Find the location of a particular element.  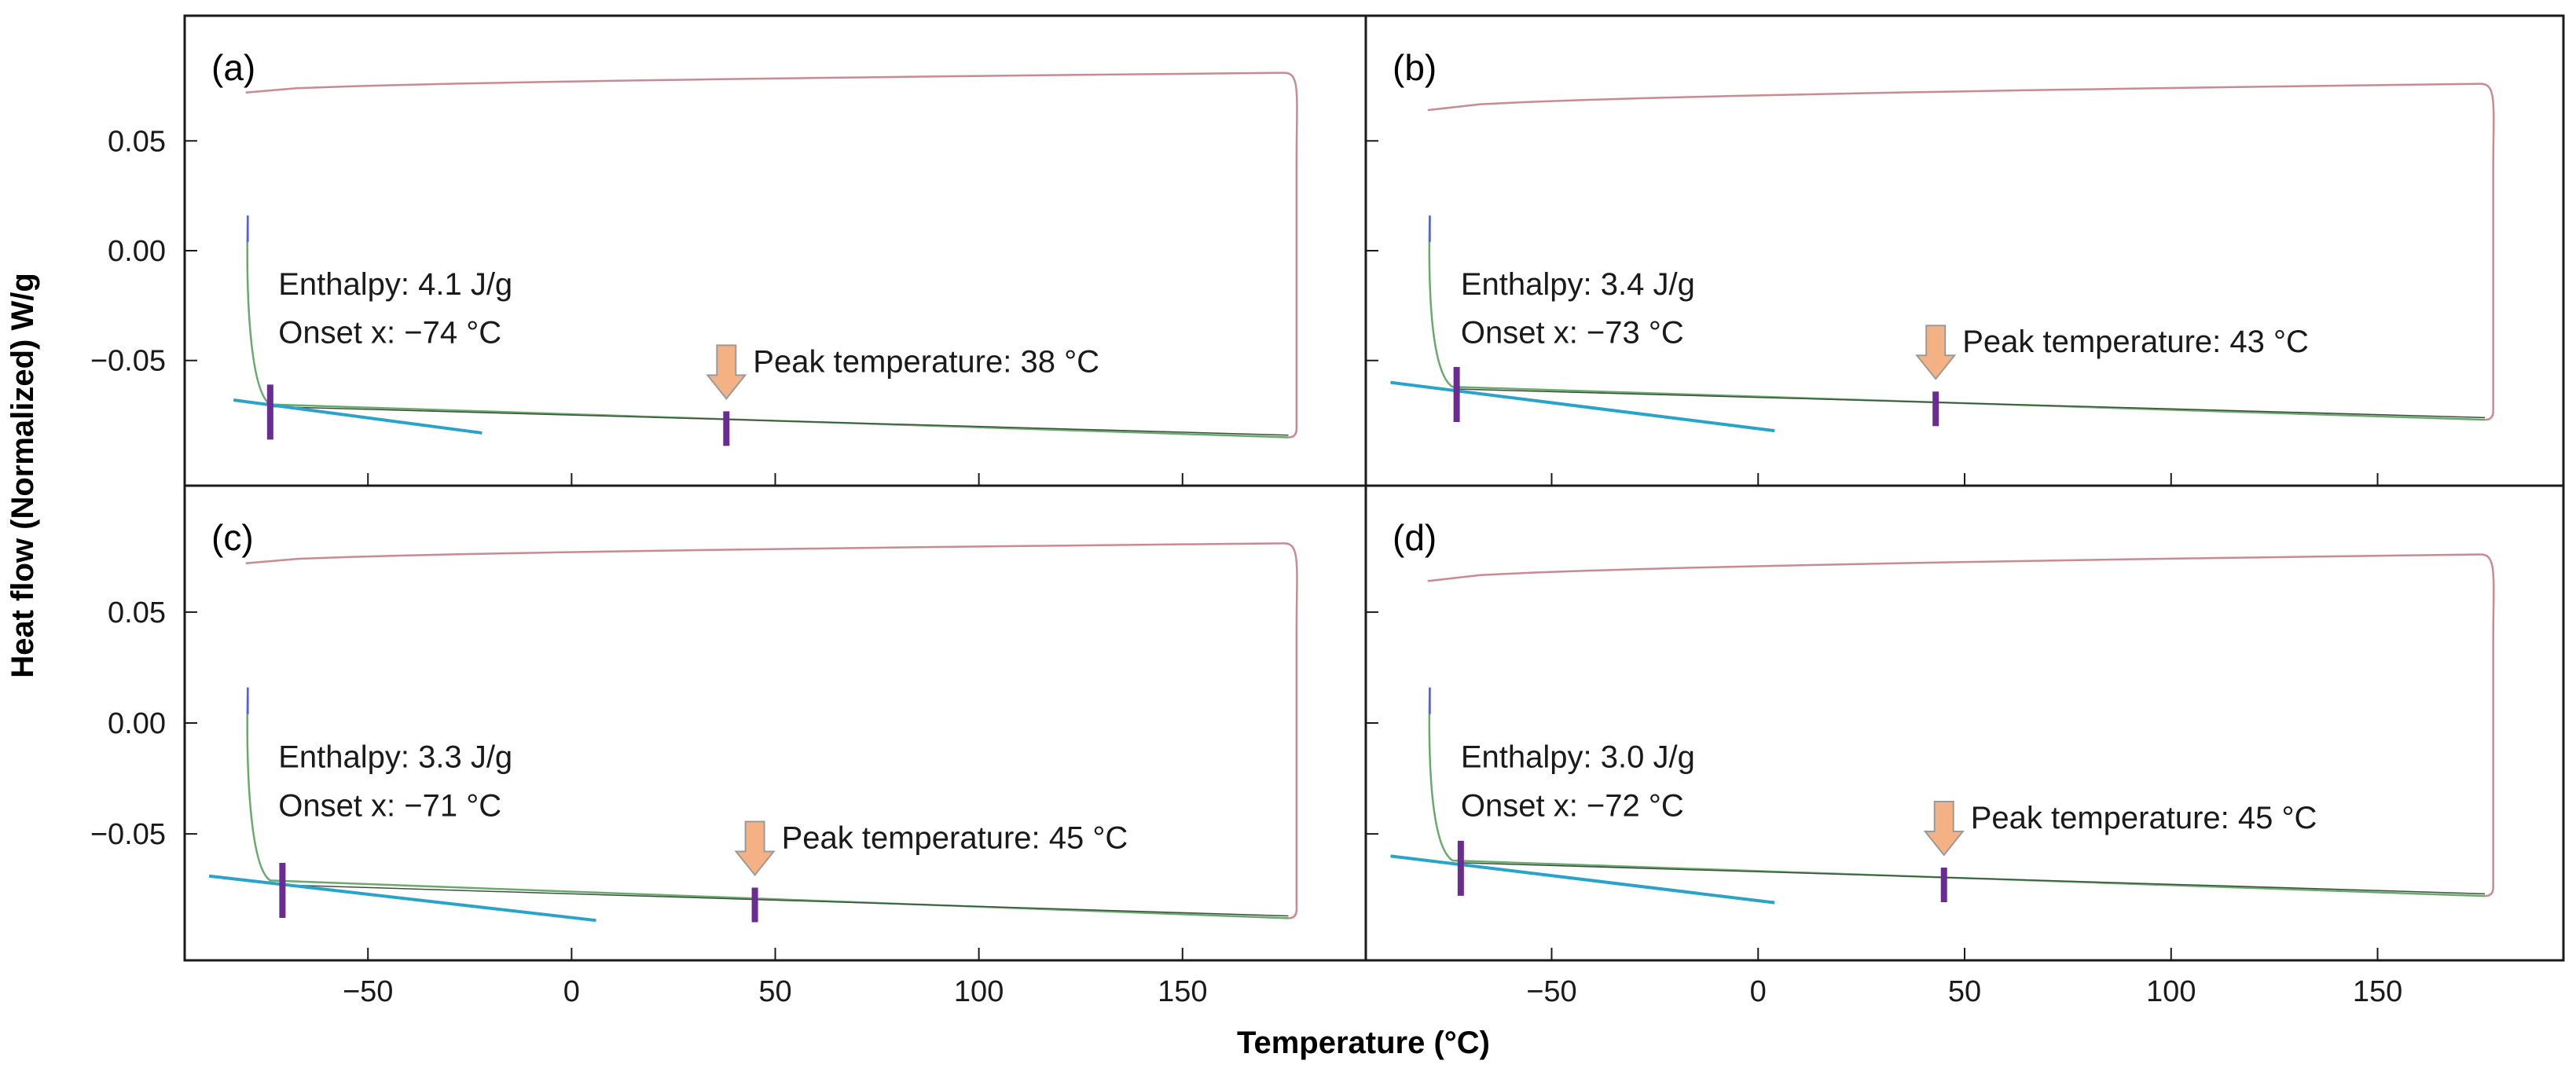

panel-label: (b) is located at coordinates (1415, 67).